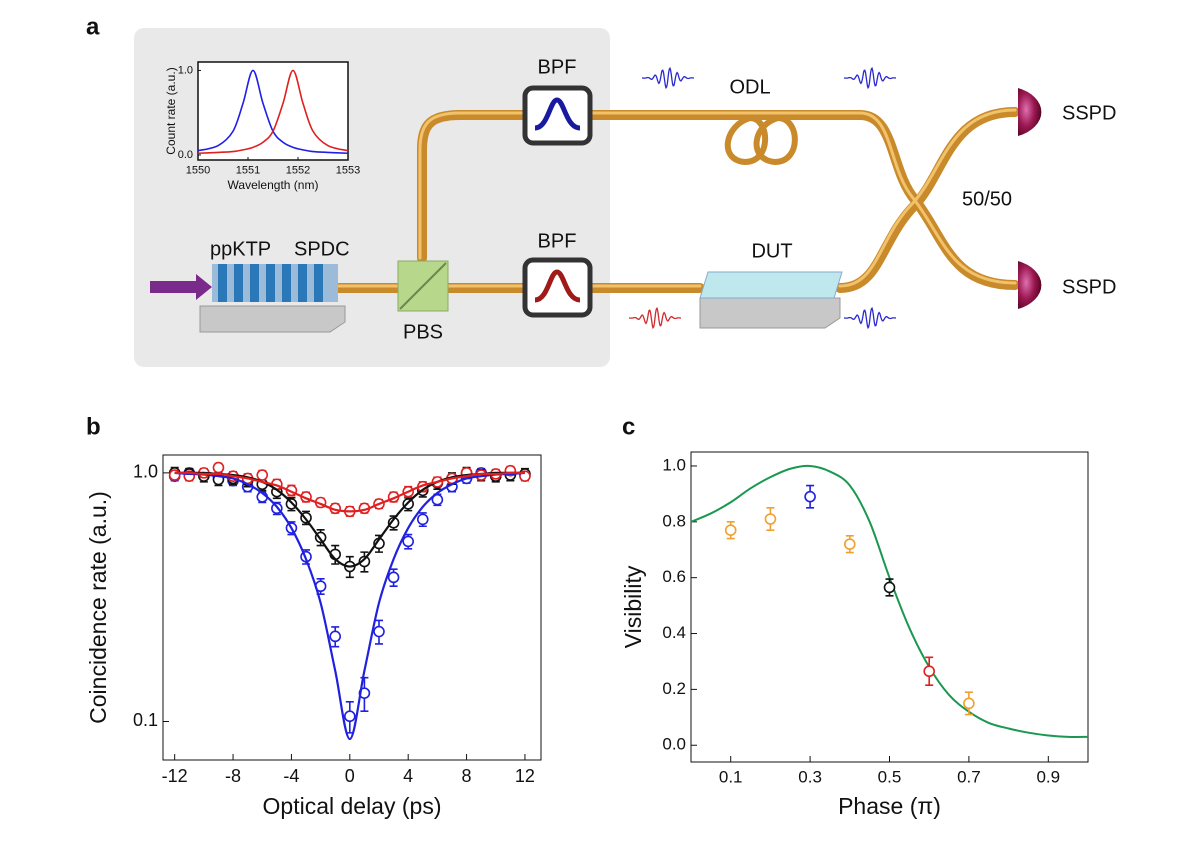  I want to click on x-tick-label: 12, so click(525, 776).